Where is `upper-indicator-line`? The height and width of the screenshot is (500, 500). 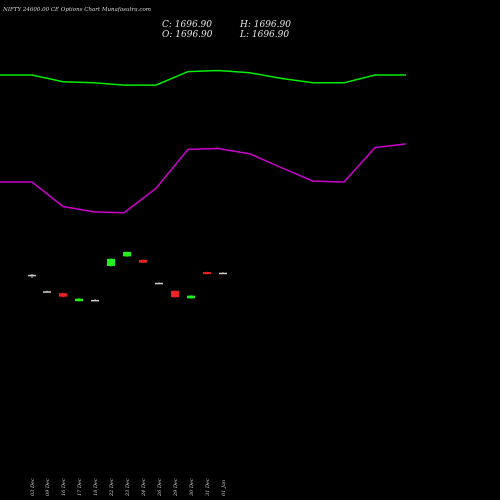
upper-indicator-line is located at coordinates (203, 77).